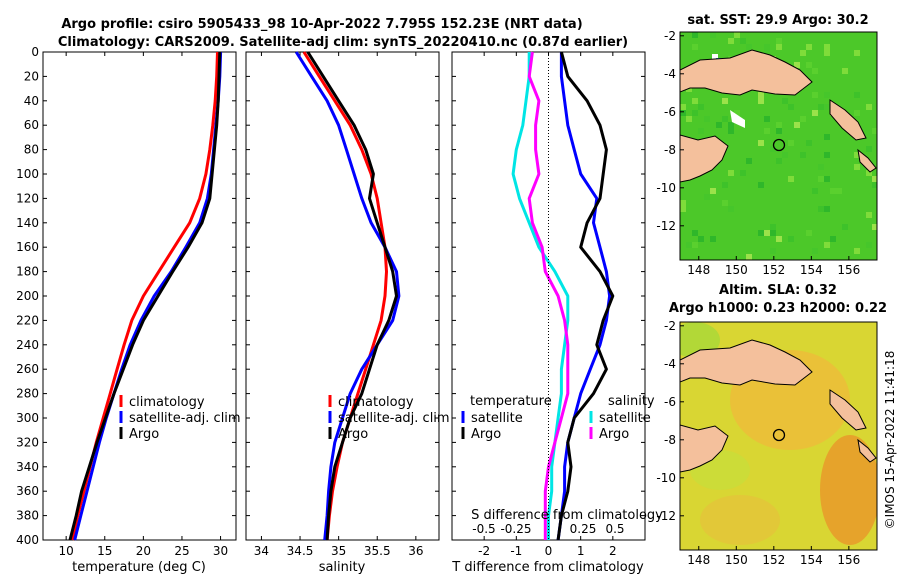 The image size is (900, 580). Describe the element at coordinates (670, 364) in the screenshot. I see `lat-tick-label: -4` at that location.